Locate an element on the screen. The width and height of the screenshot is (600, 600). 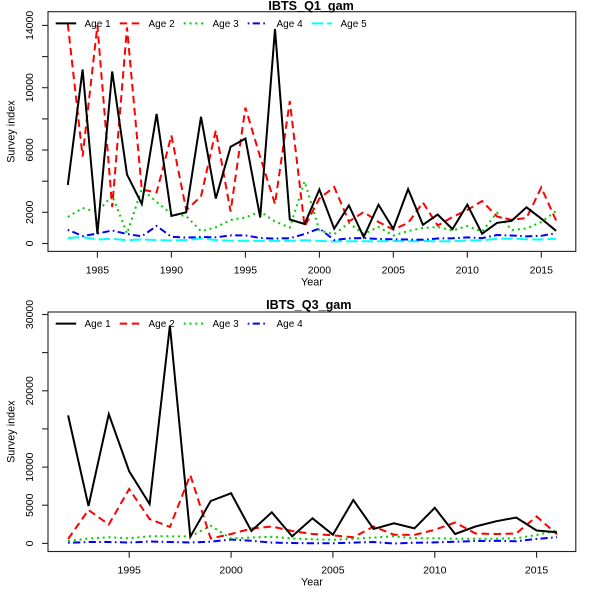
svg-text: 1990 is located at coordinates (172, 271).